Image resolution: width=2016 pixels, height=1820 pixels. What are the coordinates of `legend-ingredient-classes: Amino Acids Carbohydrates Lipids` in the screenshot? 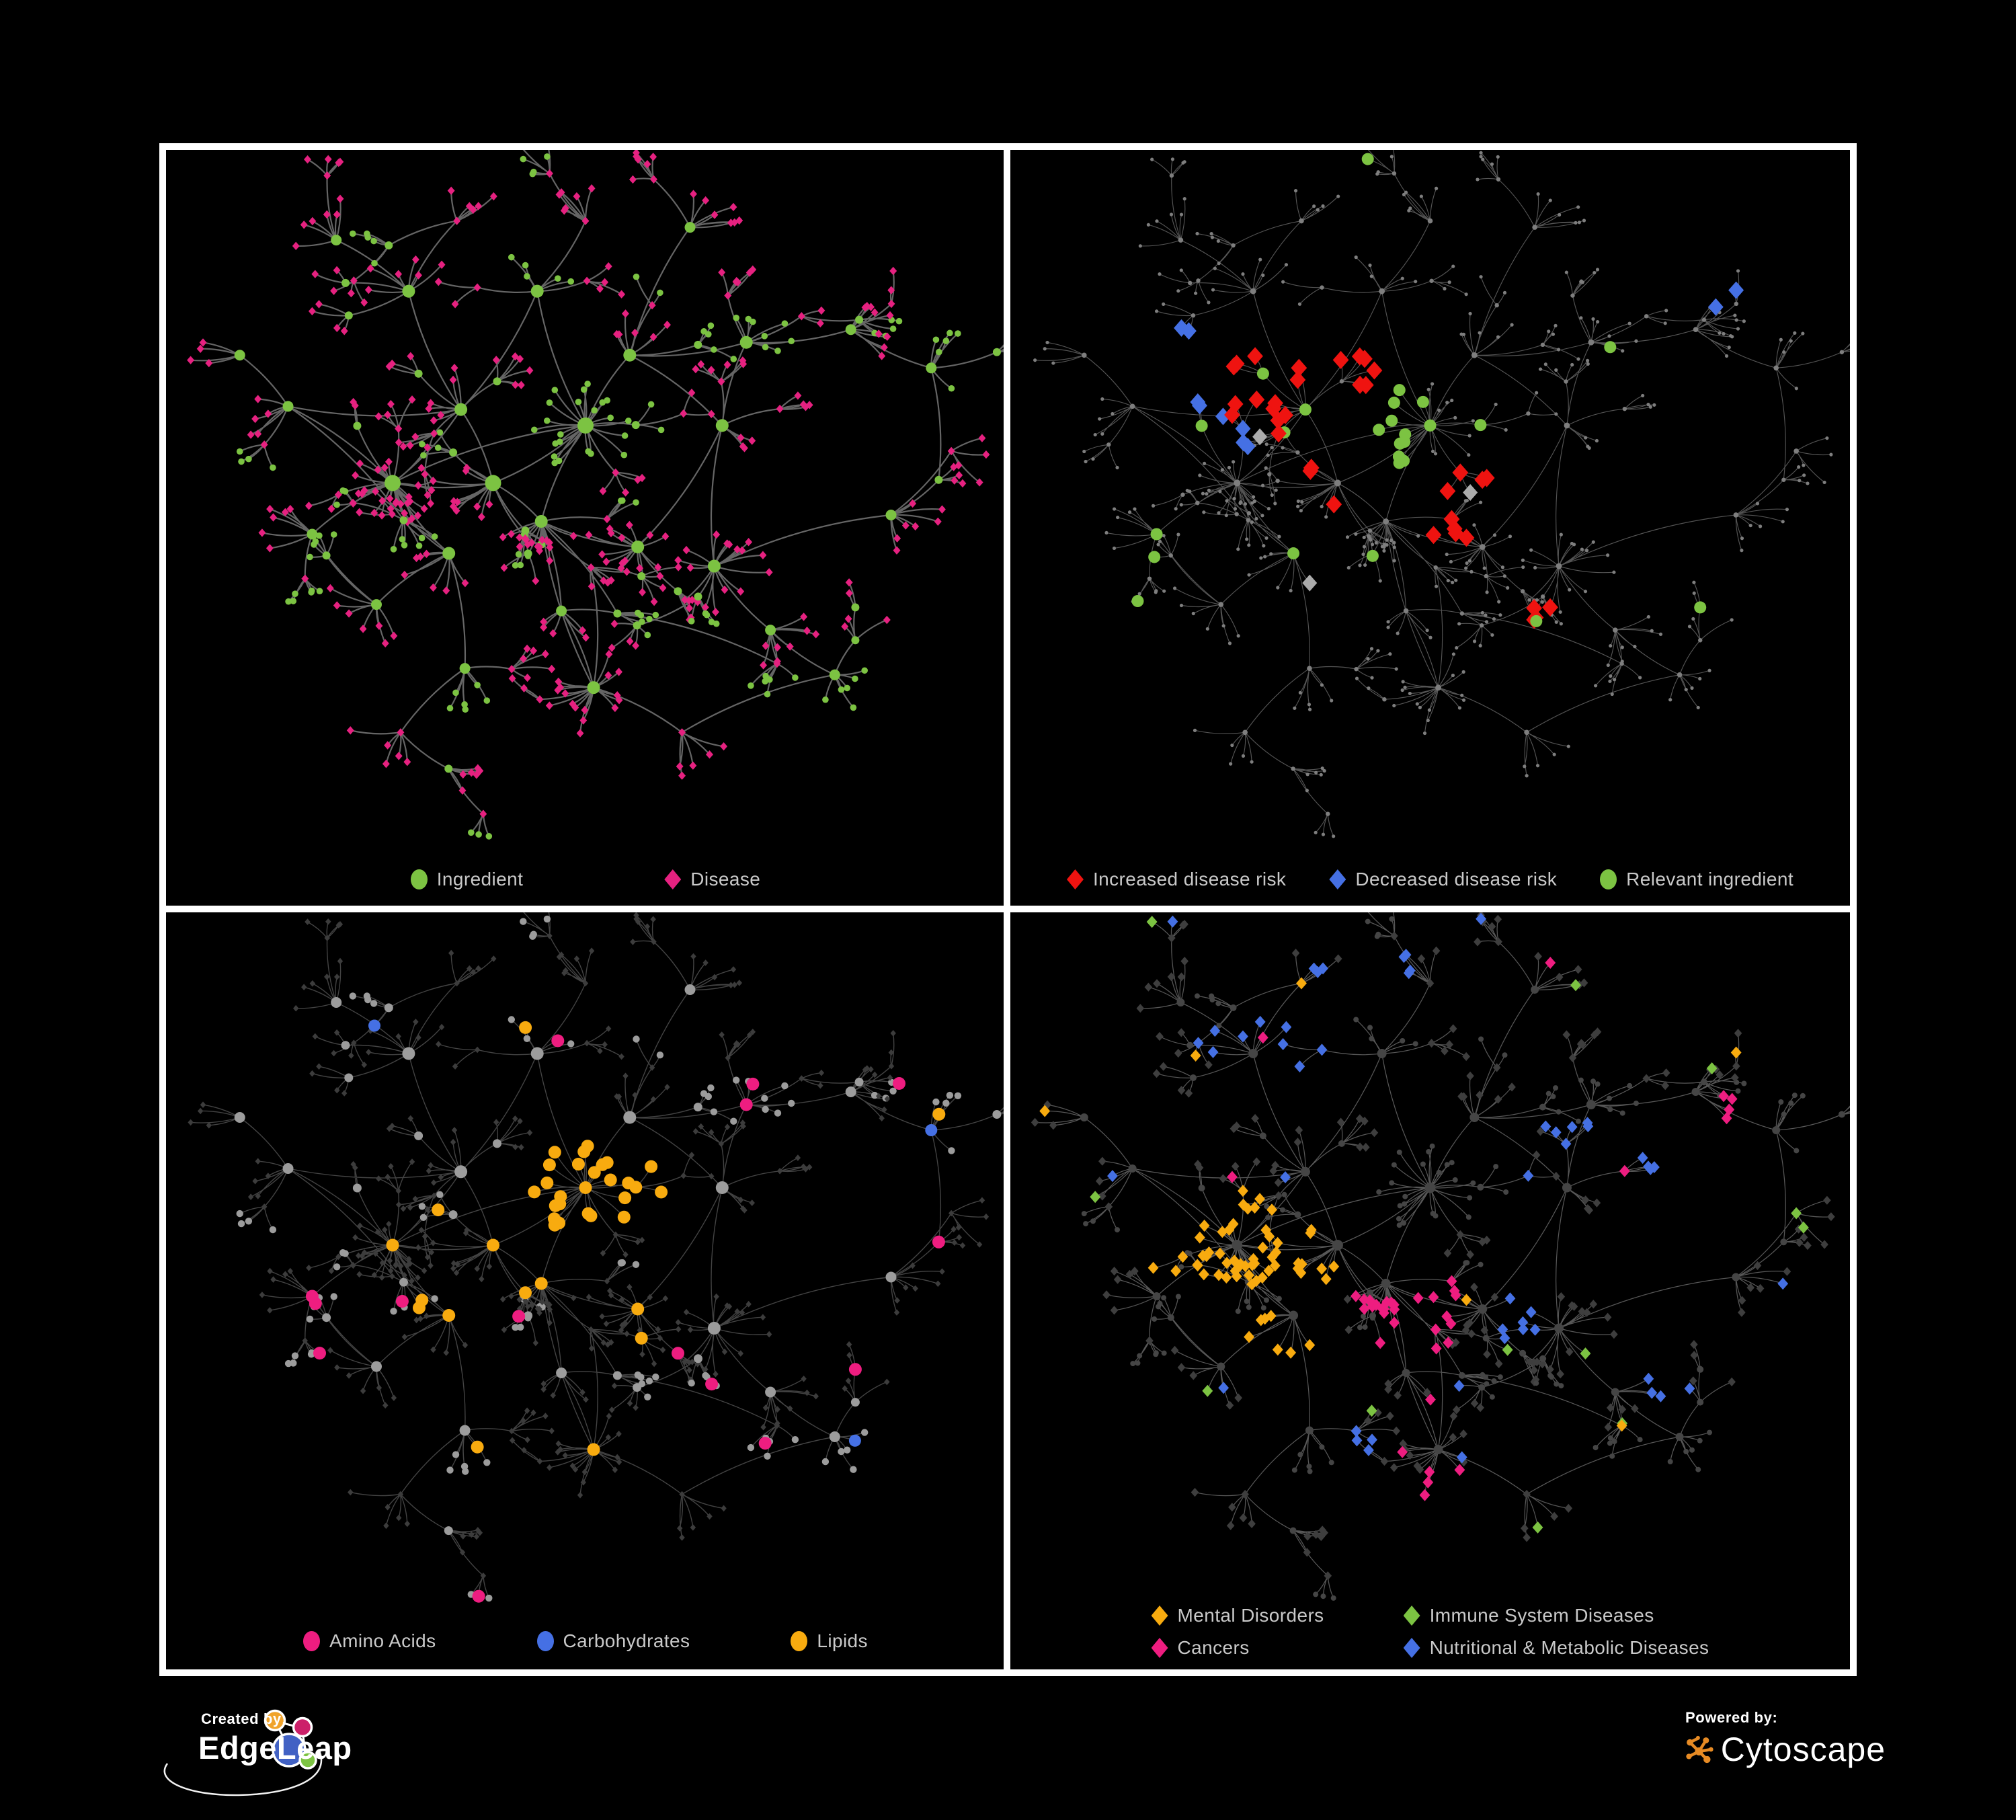 It's located at (585, 1641).